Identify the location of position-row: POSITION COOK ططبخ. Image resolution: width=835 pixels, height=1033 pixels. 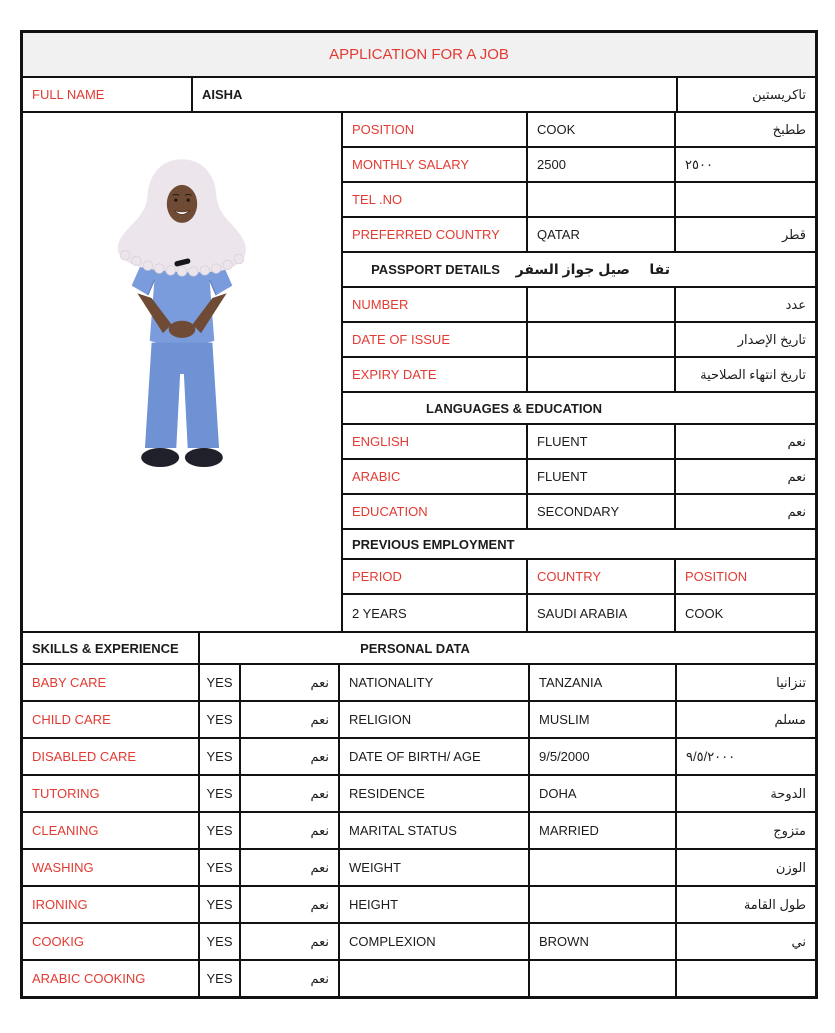
(579, 130).